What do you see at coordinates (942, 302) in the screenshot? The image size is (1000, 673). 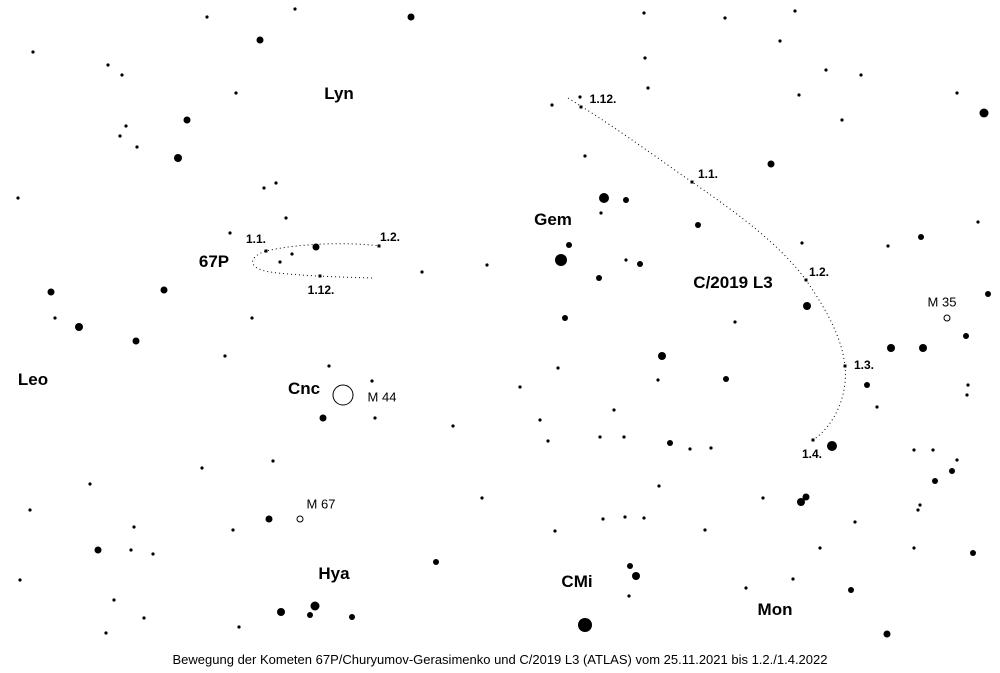 I see `label-m35: M 35` at bounding box center [942, 302].